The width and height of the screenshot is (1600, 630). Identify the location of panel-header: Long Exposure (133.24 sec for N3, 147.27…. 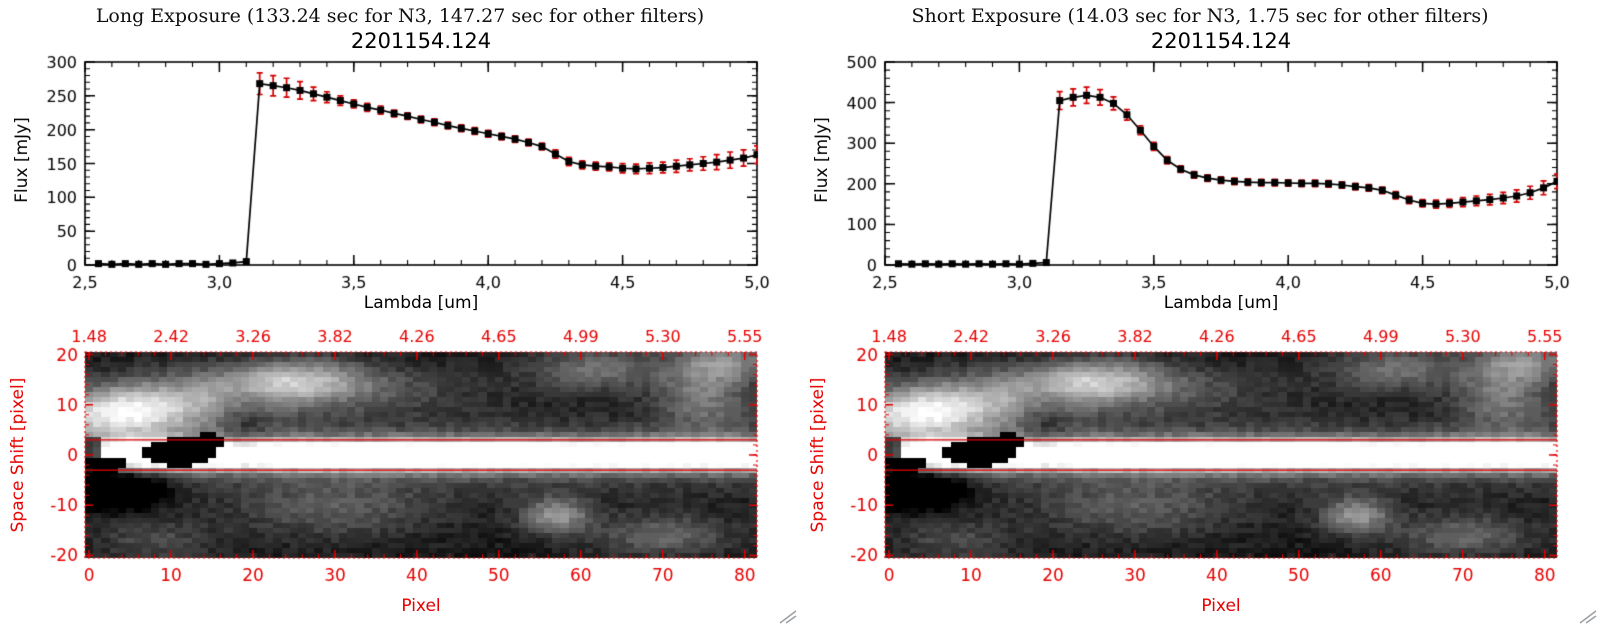
(400, 16).